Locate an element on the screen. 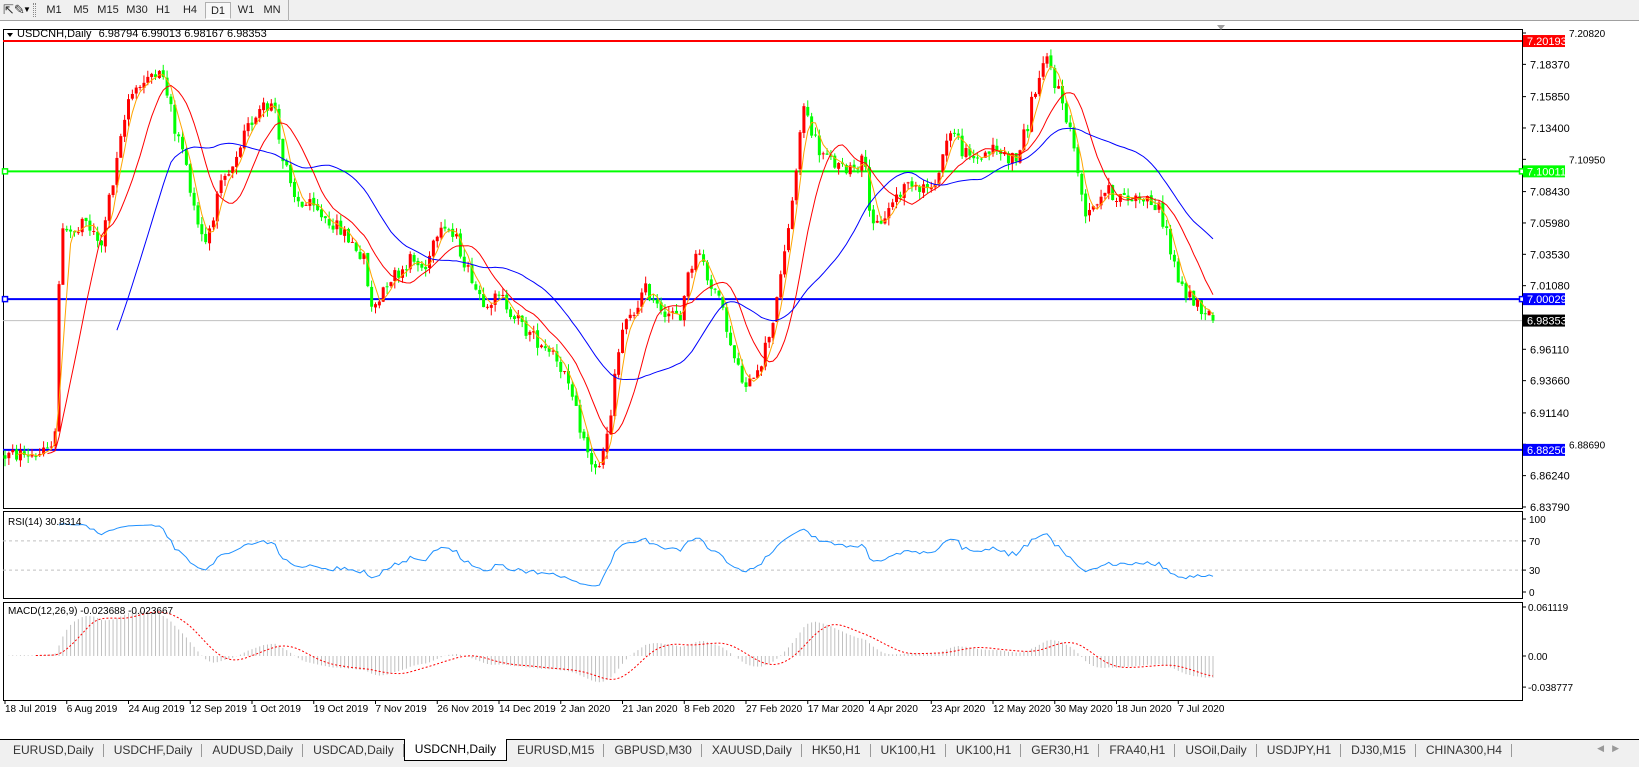 This screenshot has height=767, width=1639. timeframe-h1: H1 is located at coordinates (163, 10).